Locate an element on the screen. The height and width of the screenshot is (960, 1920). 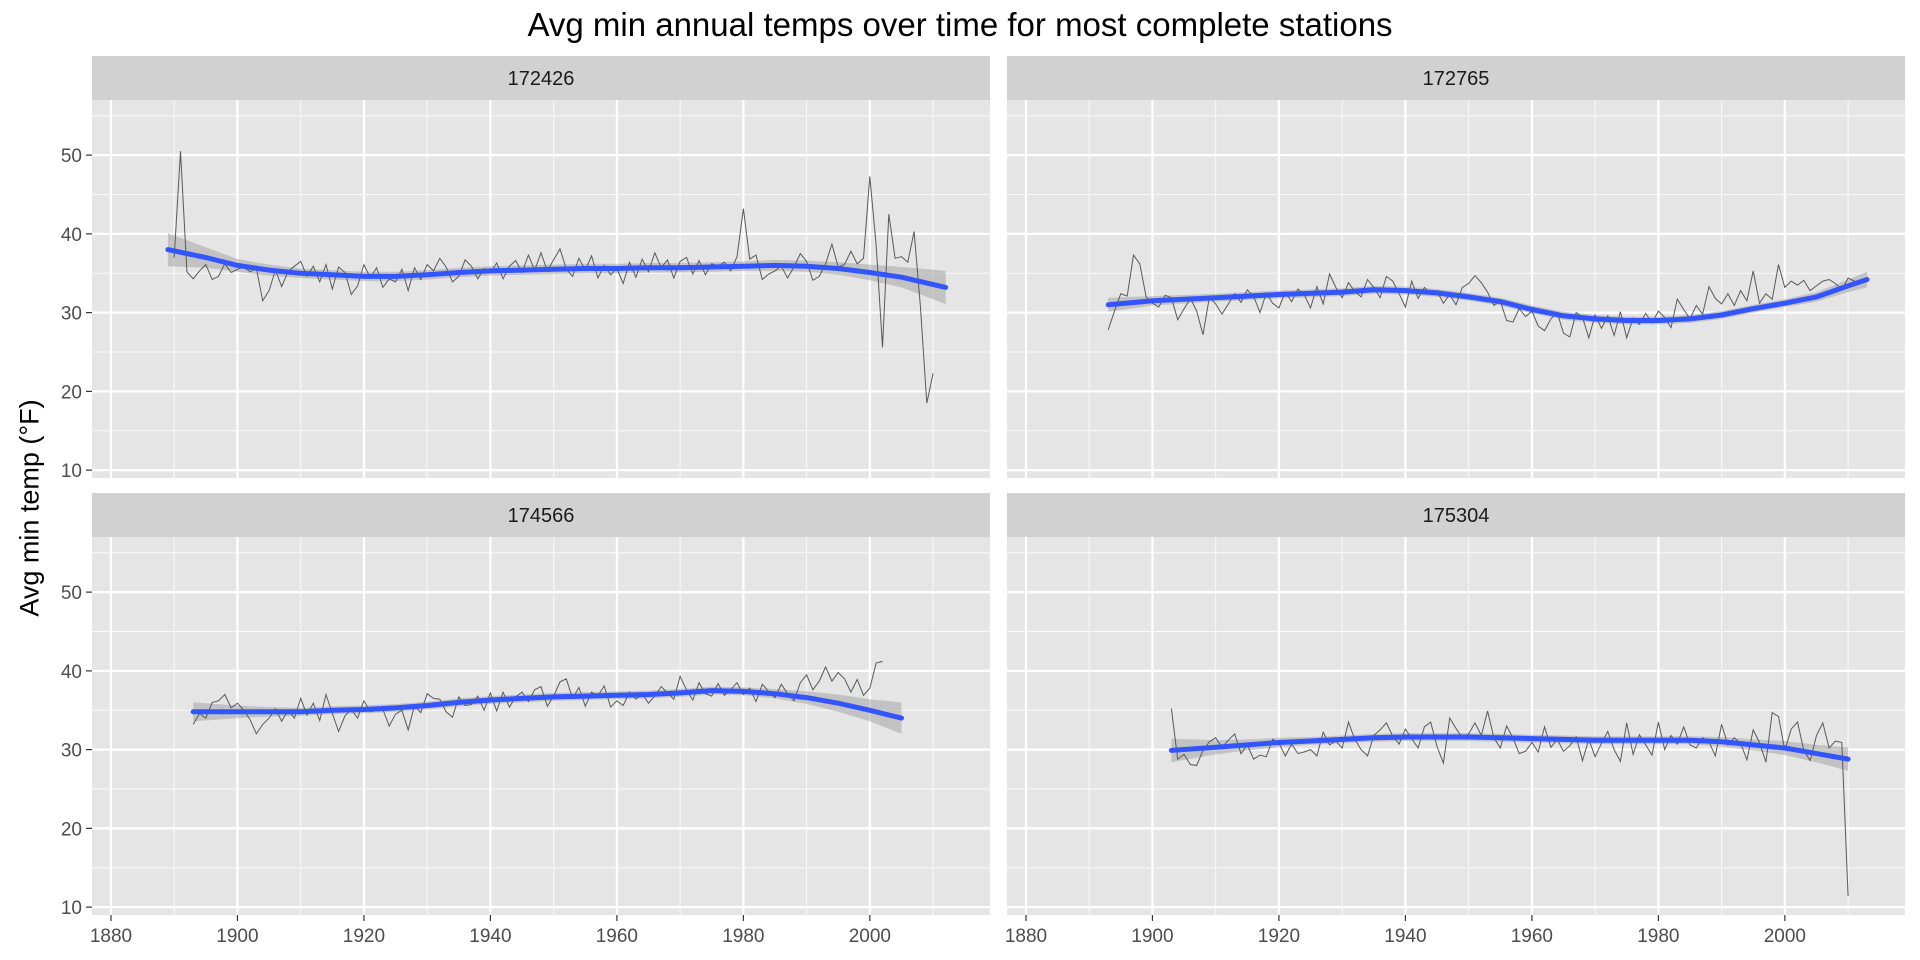
facet-strip-label: 175304 is located at coordinates (1456, 516).